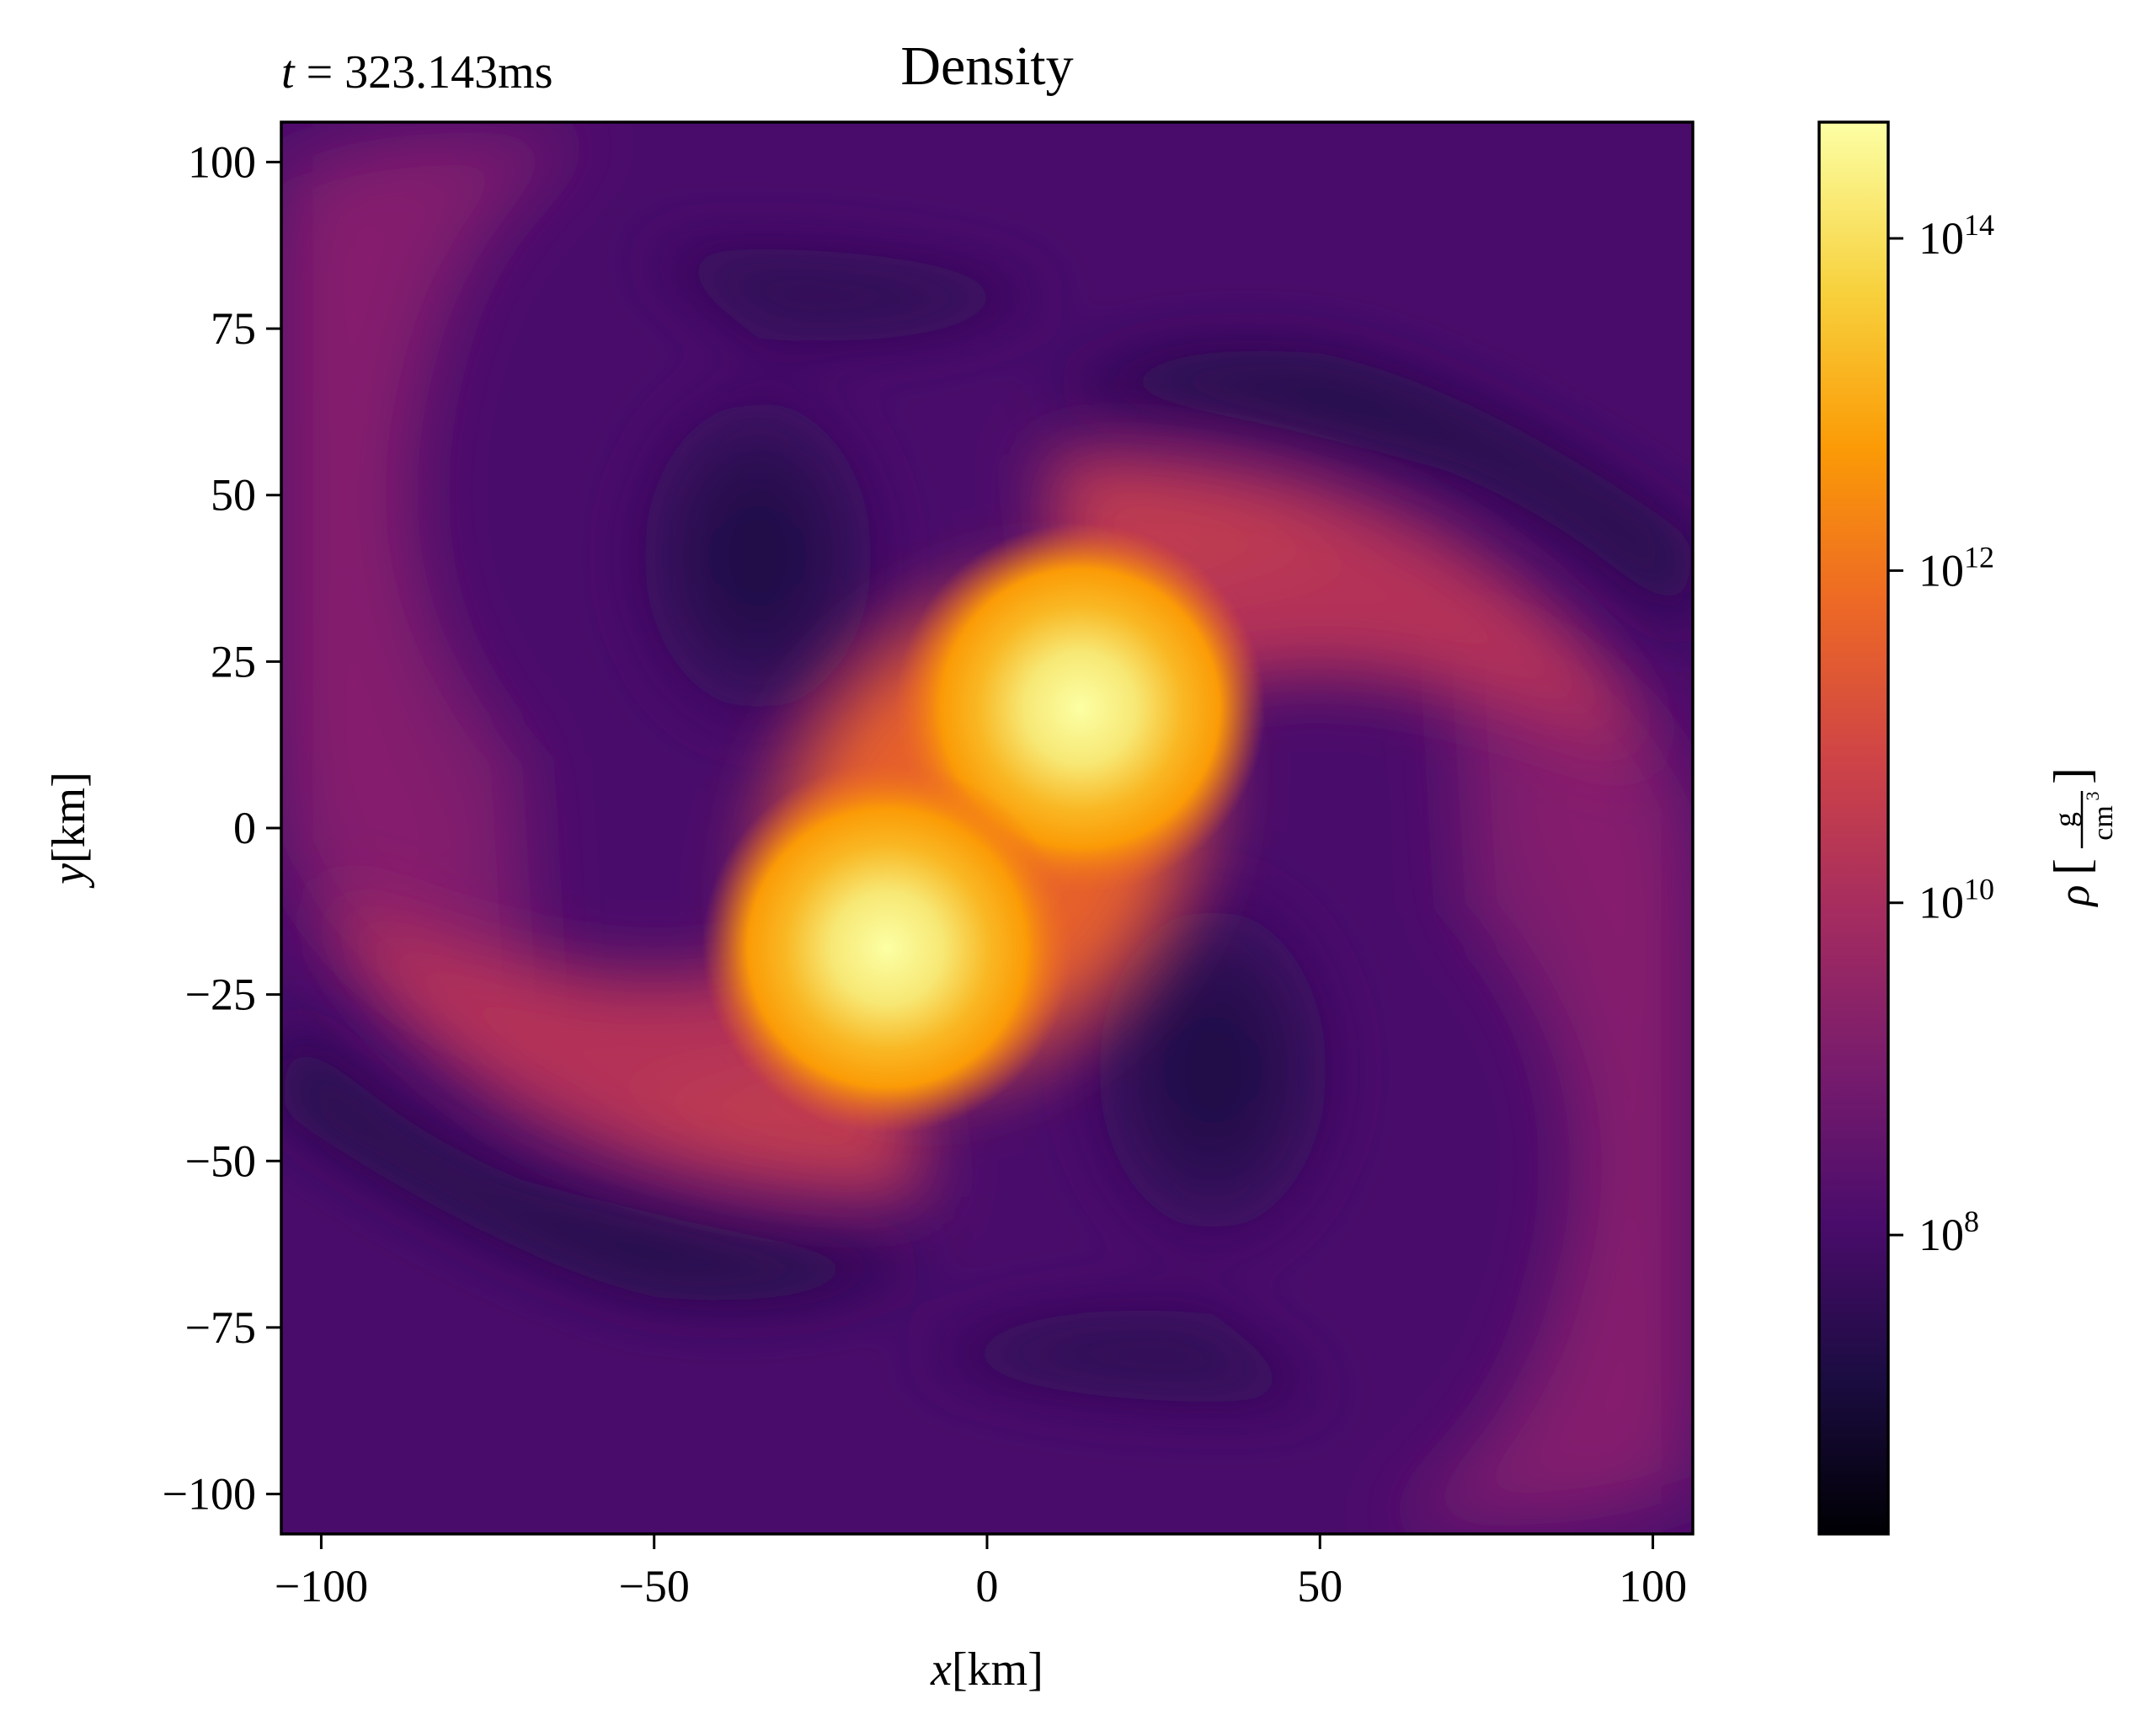  Describe the element at coordinates (209, 1494) in the screenshot. I see `y-tick-label: −100` at that location.